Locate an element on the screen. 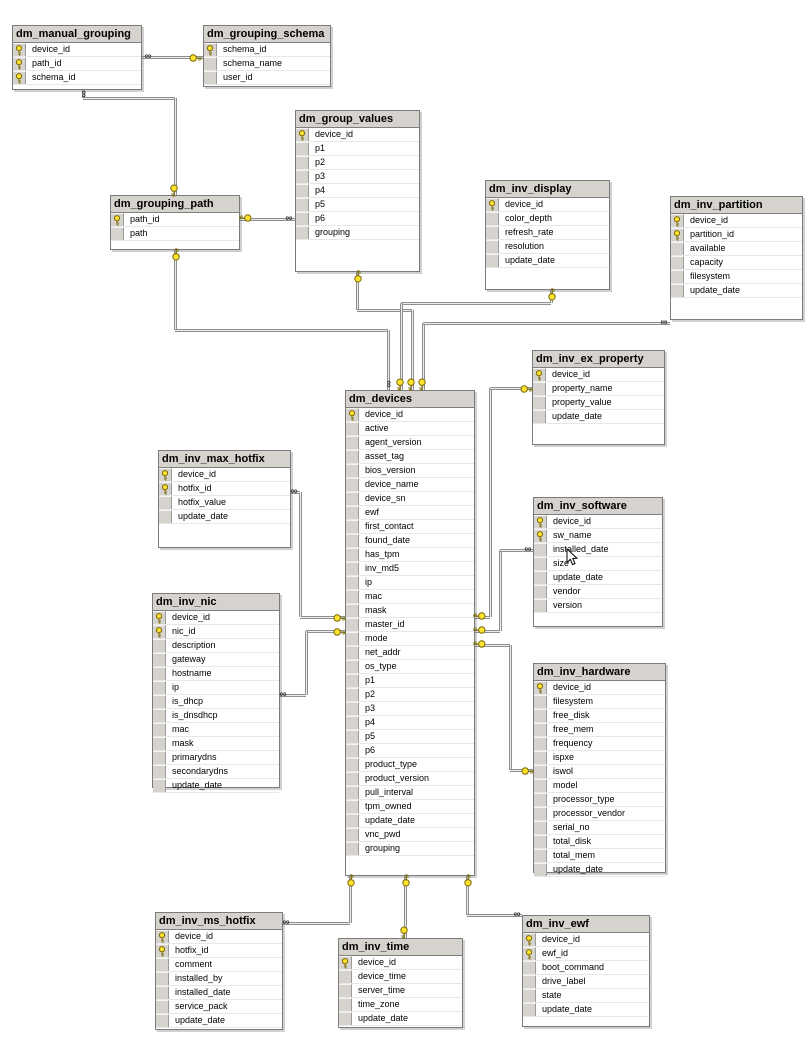 This screenshot has width=808, height=1046. field-row: drive_label is located at coordinates (586, 982).